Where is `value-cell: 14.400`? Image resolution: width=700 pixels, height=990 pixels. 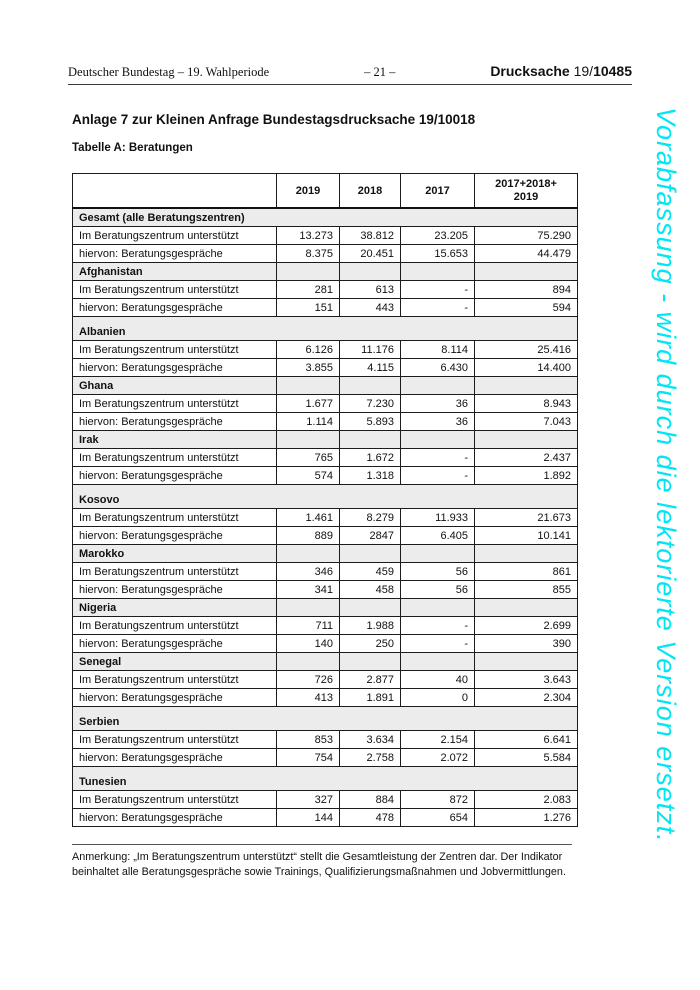
value-cell: 14.400 is located at coordinates (526, 367).